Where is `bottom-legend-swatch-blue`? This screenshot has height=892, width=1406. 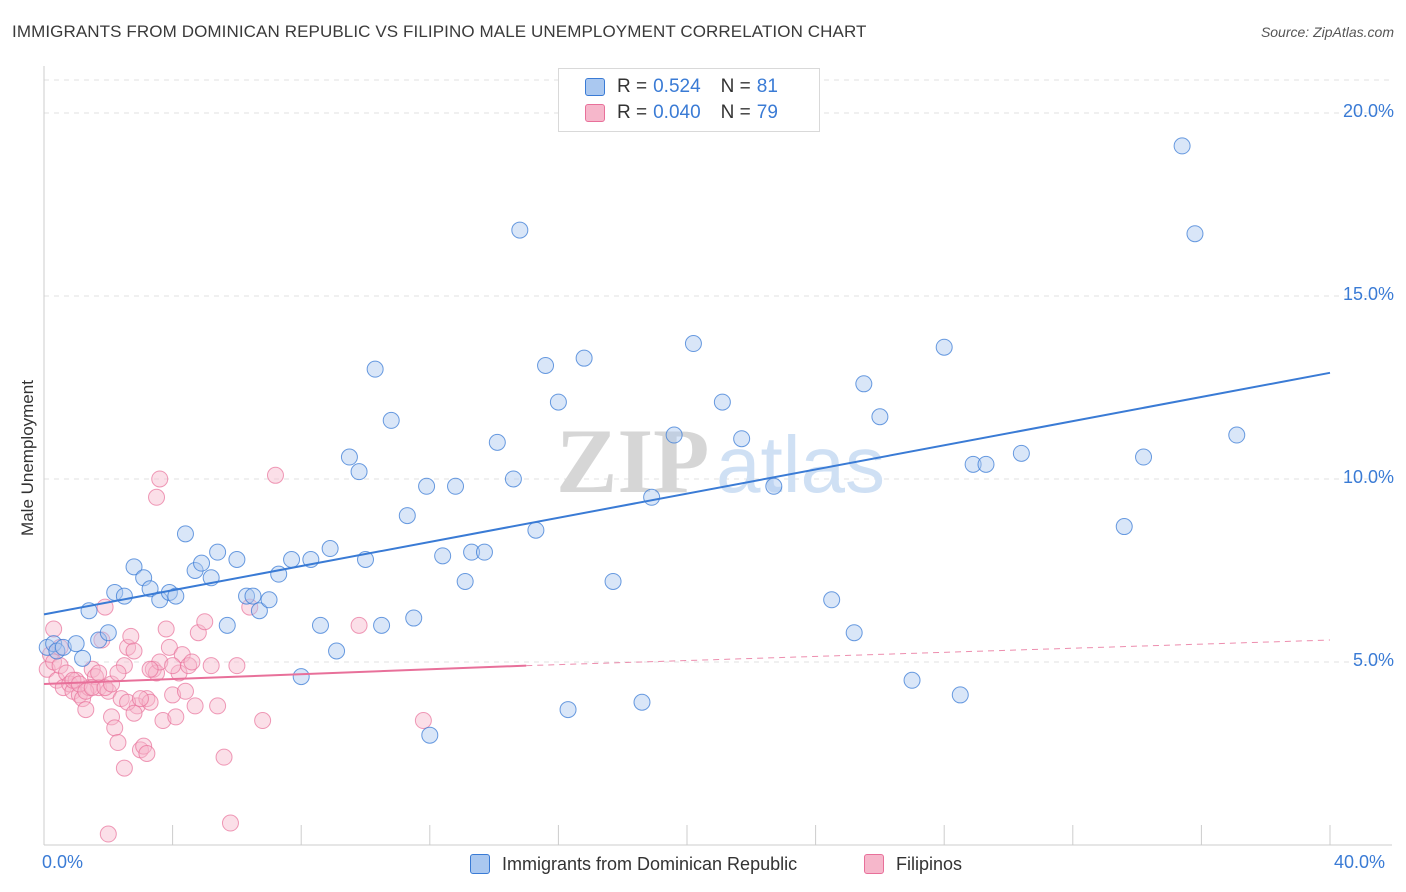 bottom-legend-swatch-blue is located at coordinates (480, 864).